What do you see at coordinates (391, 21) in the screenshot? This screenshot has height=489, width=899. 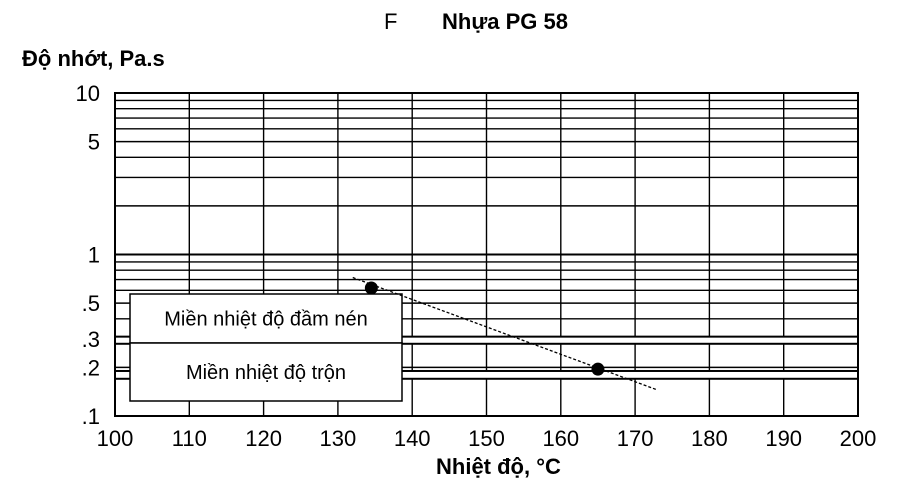 I see `panel-letter: F` at bounding box center [391, 21].